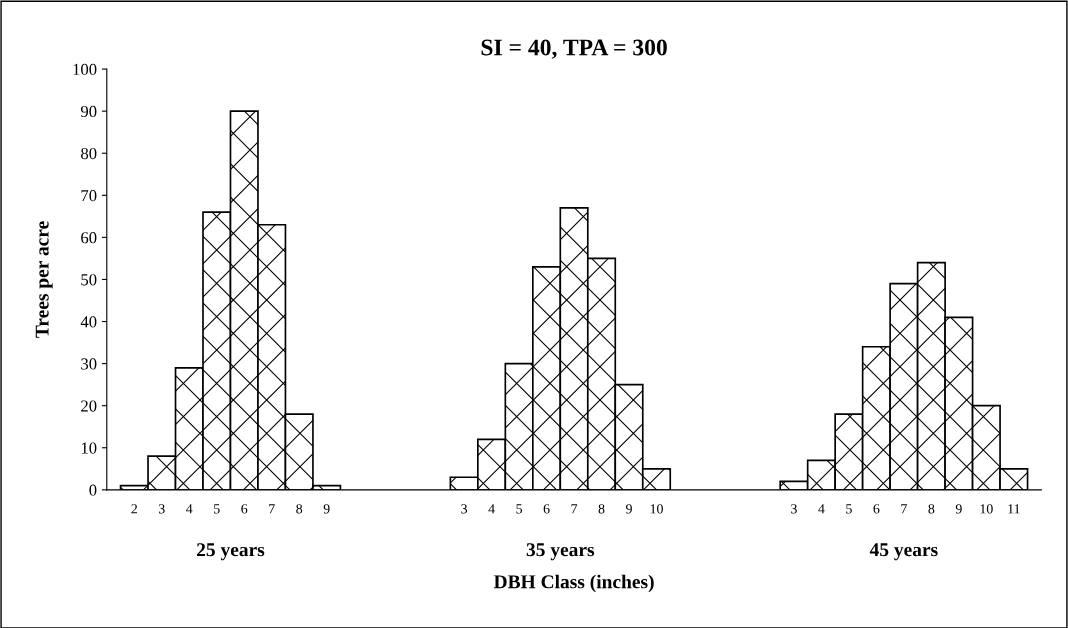 The image size is (1068, 628). I want to click on y-tick-label: 80, so click(89, 153).